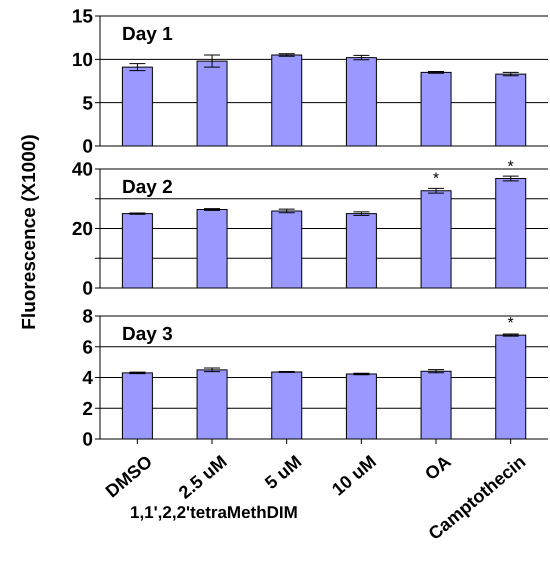 The image size is (550, 579). What do you see at coordinates (87, 317) in the screenshot?
I see `y-tick-label: 8` at bounding box center [87, 317].